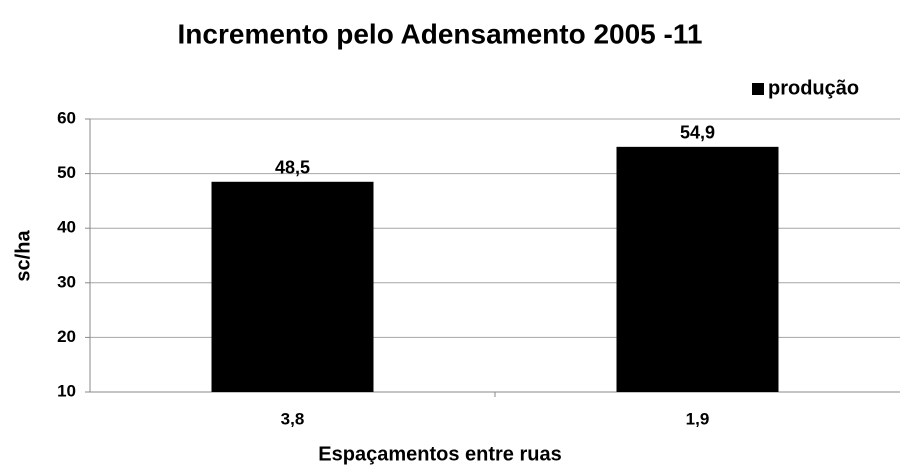  I want to click on x-axis-label: Espaçamentos entre ruas, so click(439, 454).